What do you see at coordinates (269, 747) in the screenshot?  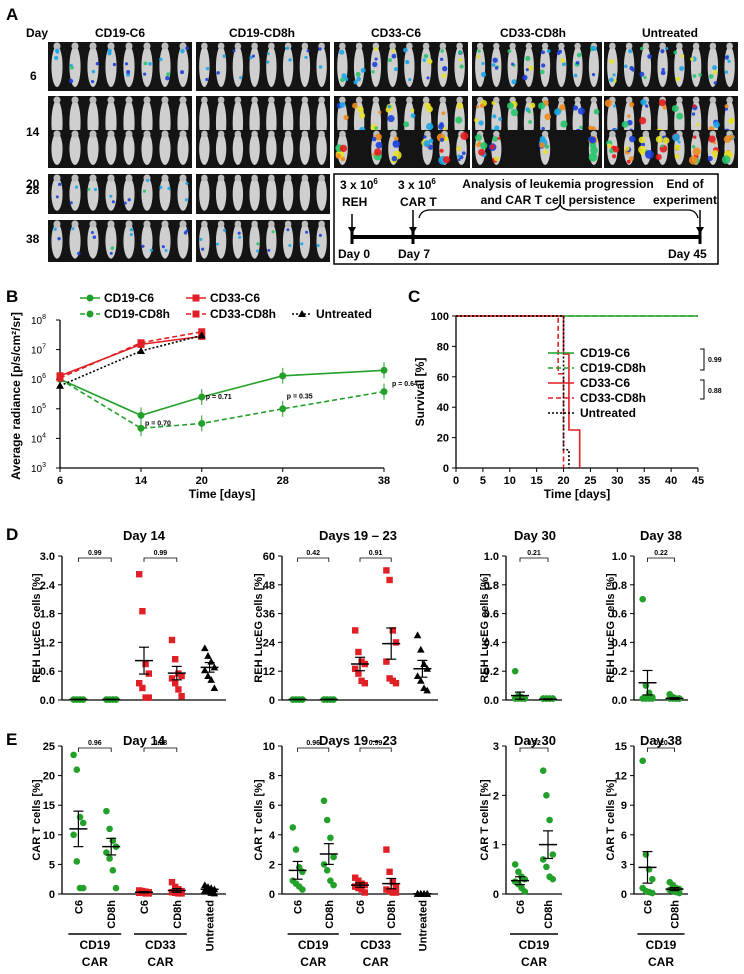 I see `scatter-ytick-label: 10` at bounding box center [269, 747].